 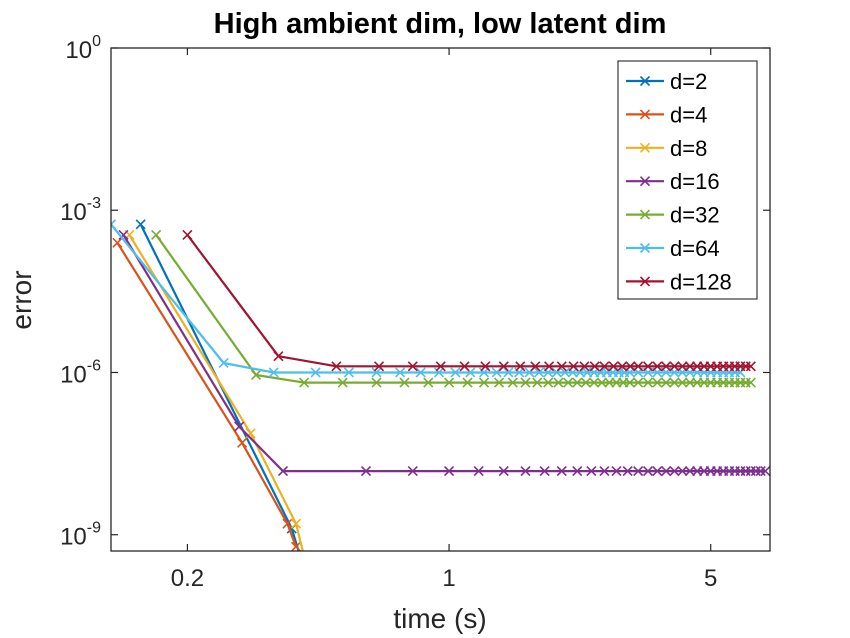 I want to click on legend-label: d=128, so click(x=701, y=281).